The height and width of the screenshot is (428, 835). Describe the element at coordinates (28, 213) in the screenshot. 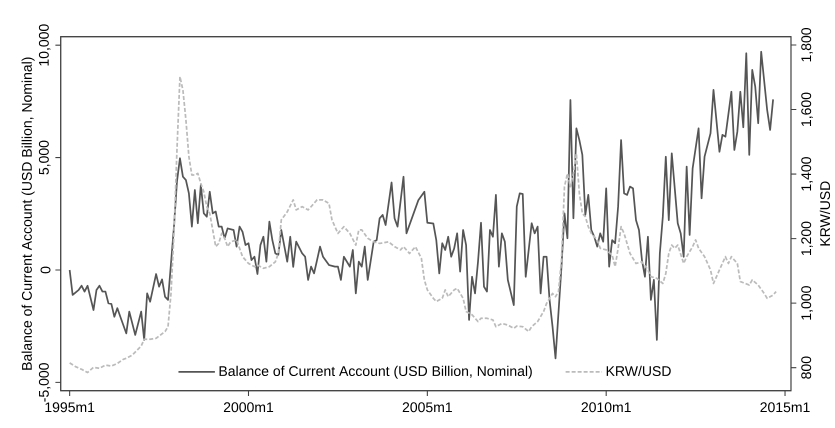

I see `y-axis-title: Balance of Current Account (USD Billion, Nominal)` at that location.